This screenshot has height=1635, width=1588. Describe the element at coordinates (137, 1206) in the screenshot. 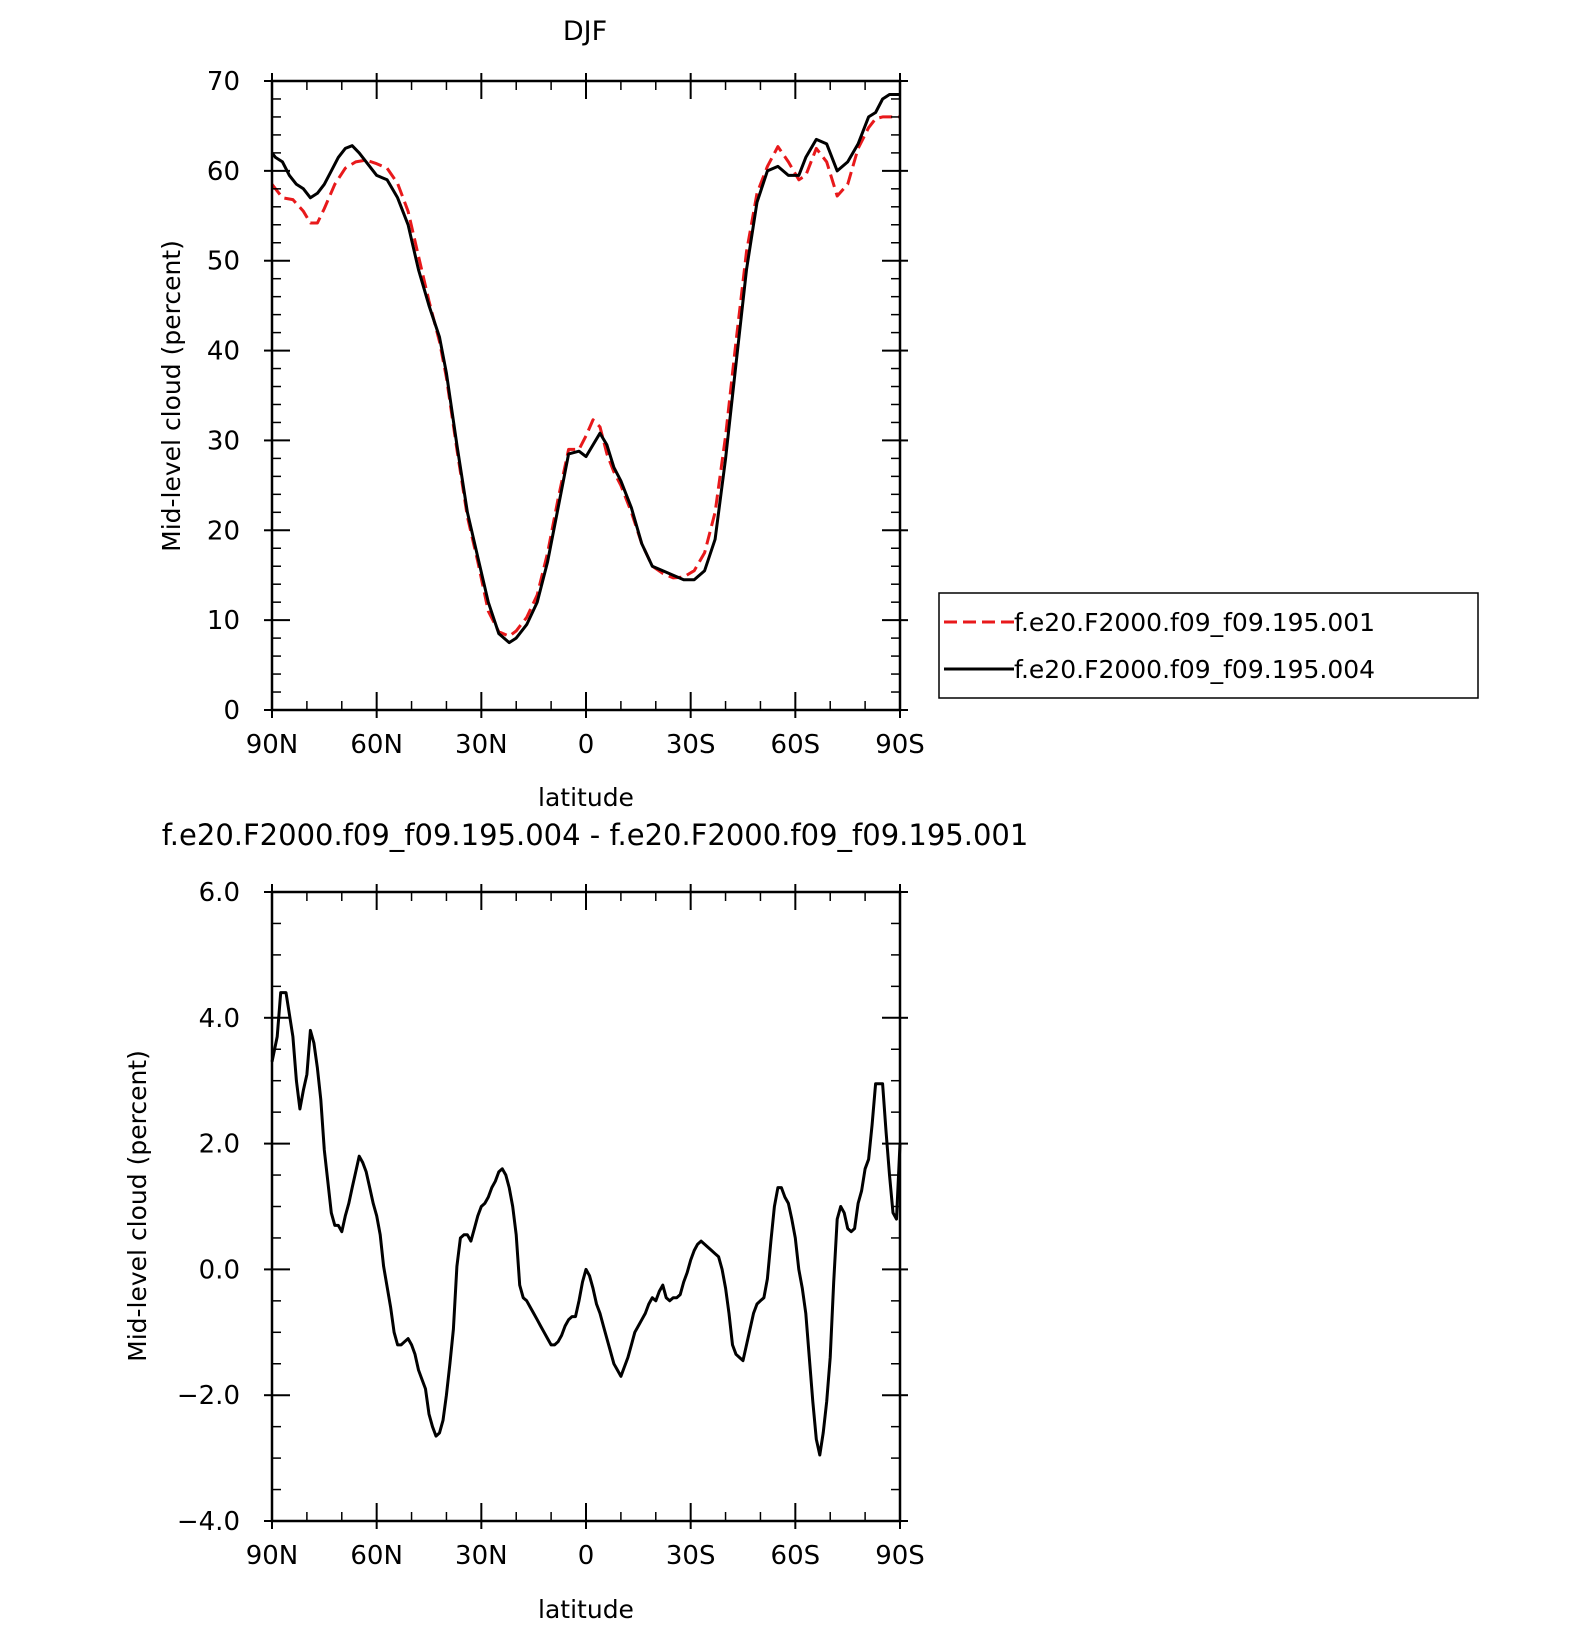

I see `bottom-y-axis-label: Mid-level cloud (percent)` at that location.